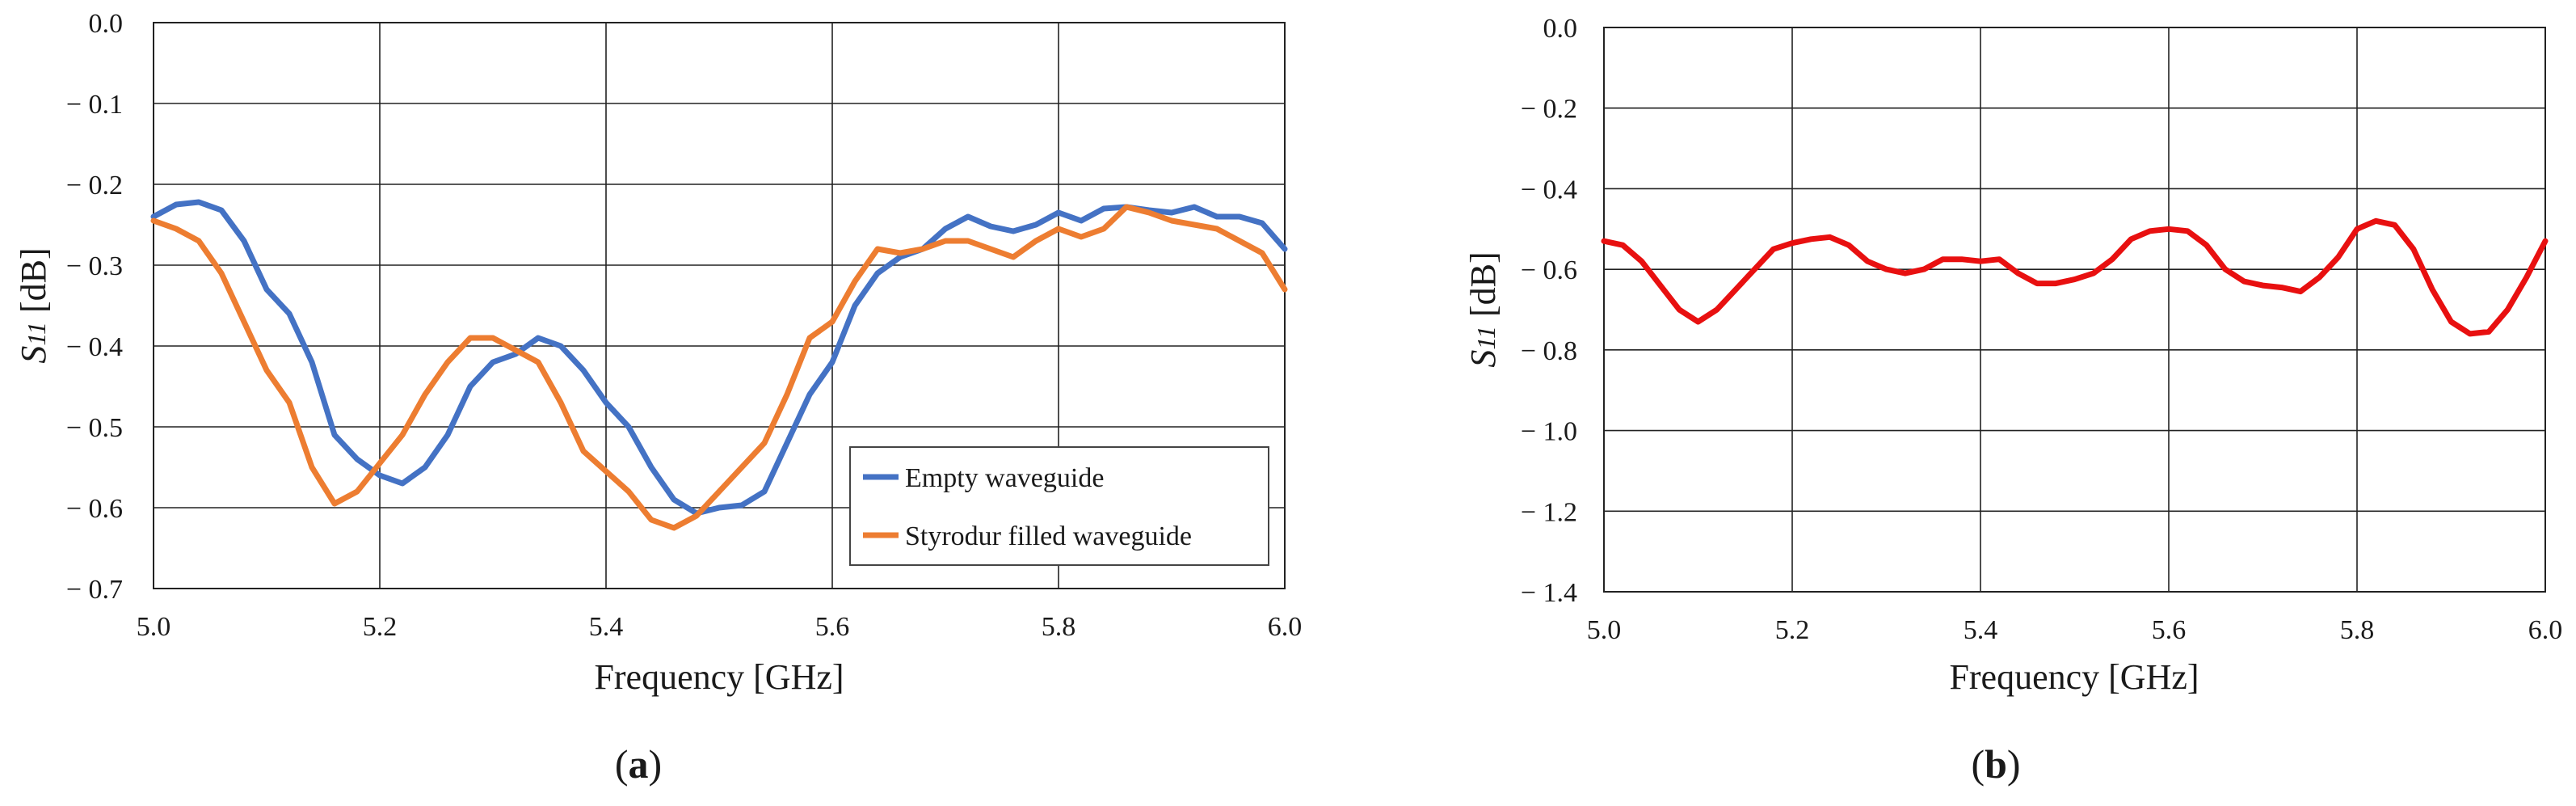 The width and height of the screenshot is (2576, 806). I want to click on legend-label-styrodur: Styrodur filled waveguide, so click(1048, 536).